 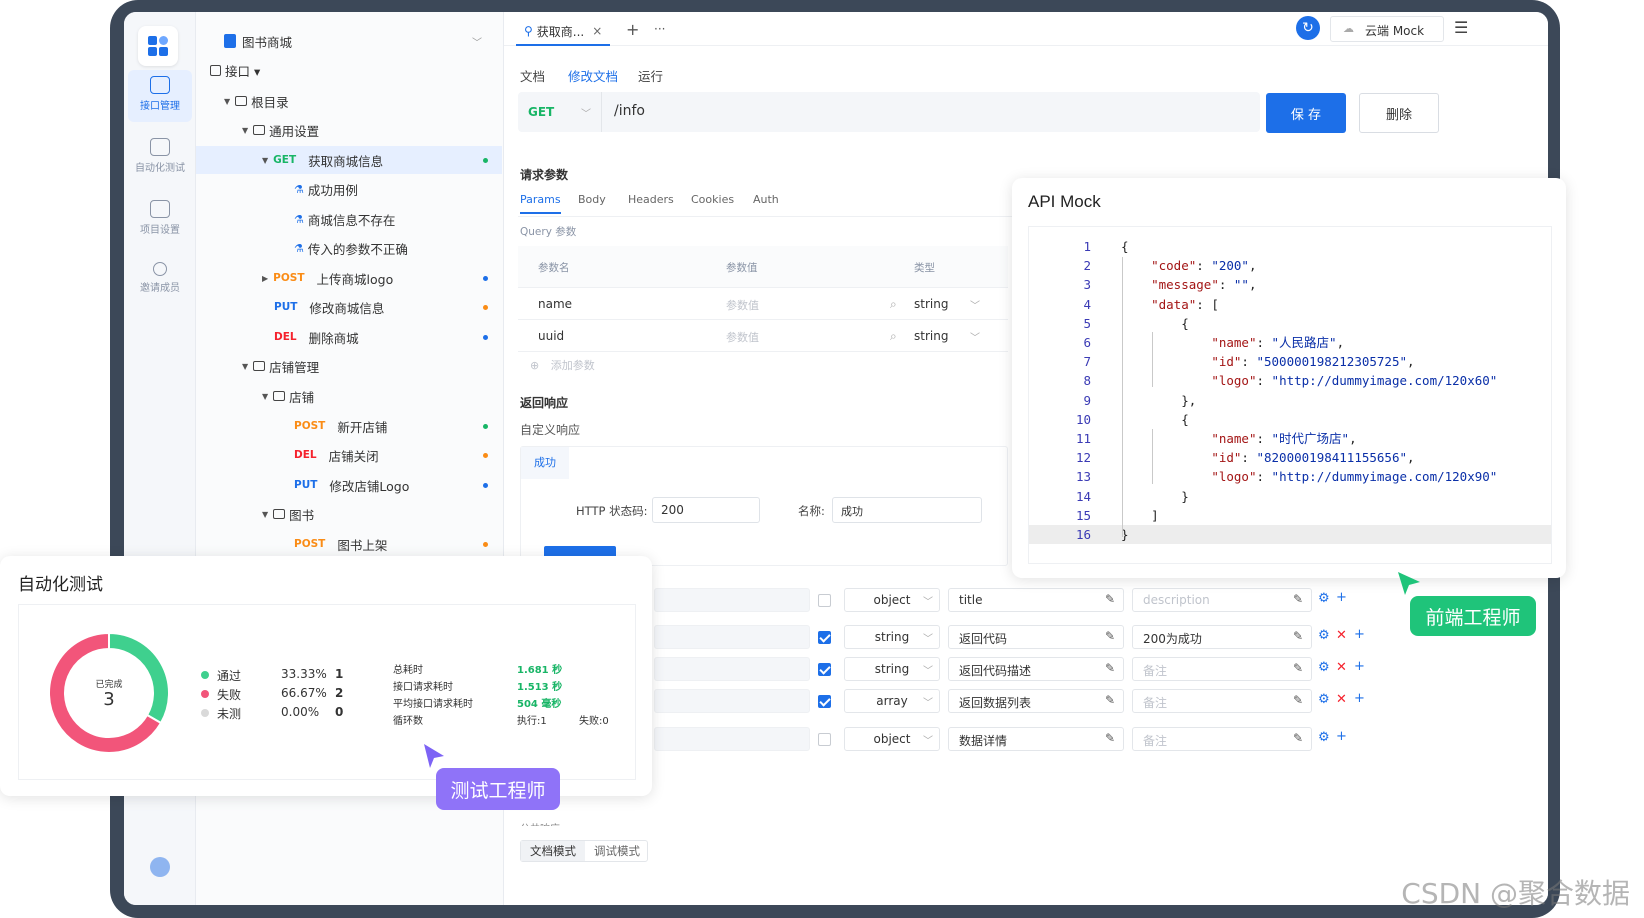 What do you see at coordinates (1399, 113) in the screenshot?
I see `delete-button: 删除` at bounding box center [1399, 113].